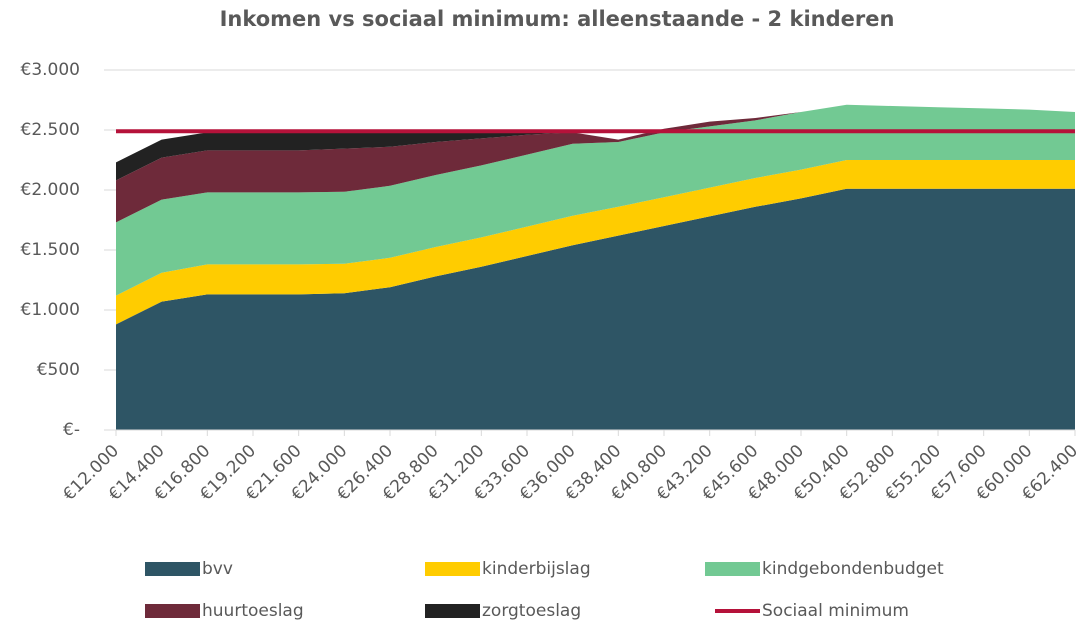 The width and height of the screenshot is (1078, 628). Describe the element at coordinates (50, 70) in the screenshot. I see `y-tick-label: €3.000` at that location.